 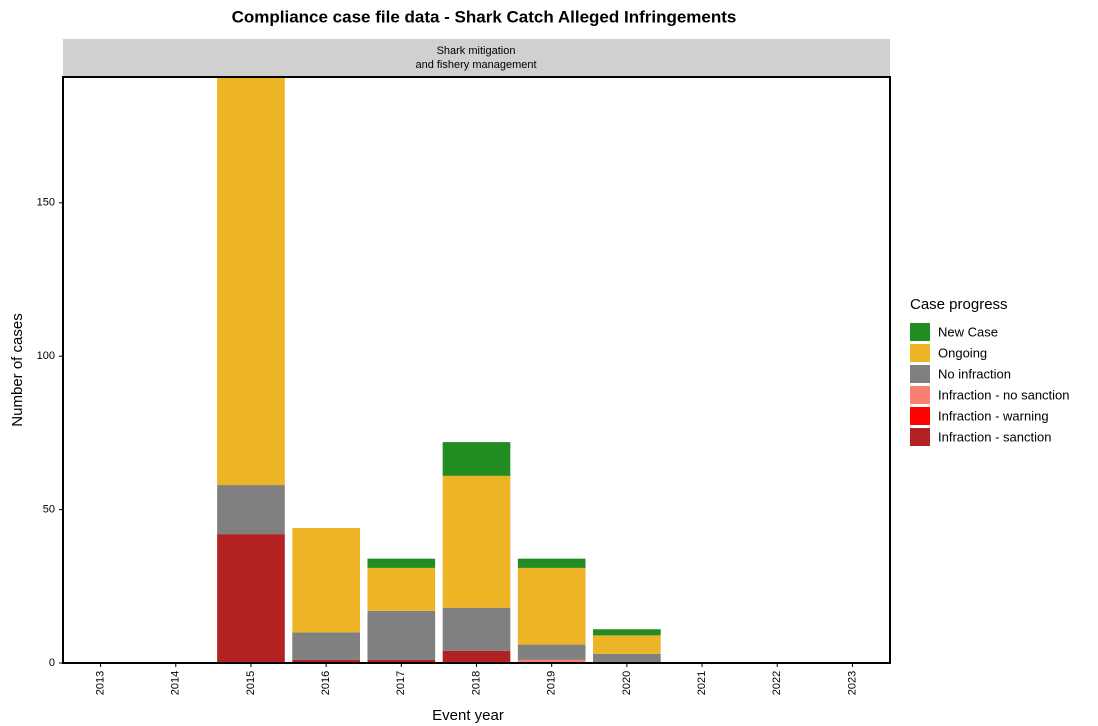 I want to click on x-tick-label: 2016, so click(x=326, y=683).